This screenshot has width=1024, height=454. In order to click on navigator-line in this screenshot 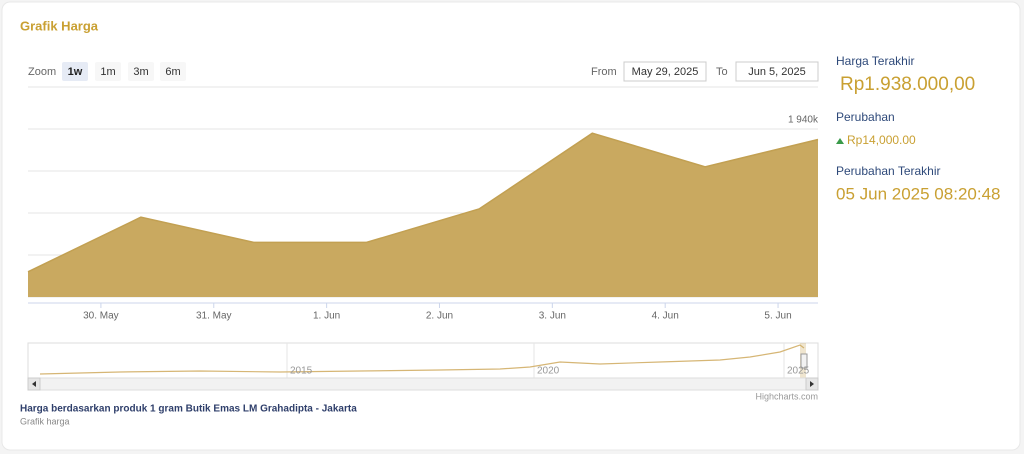, I will do `click(422, 359)`.